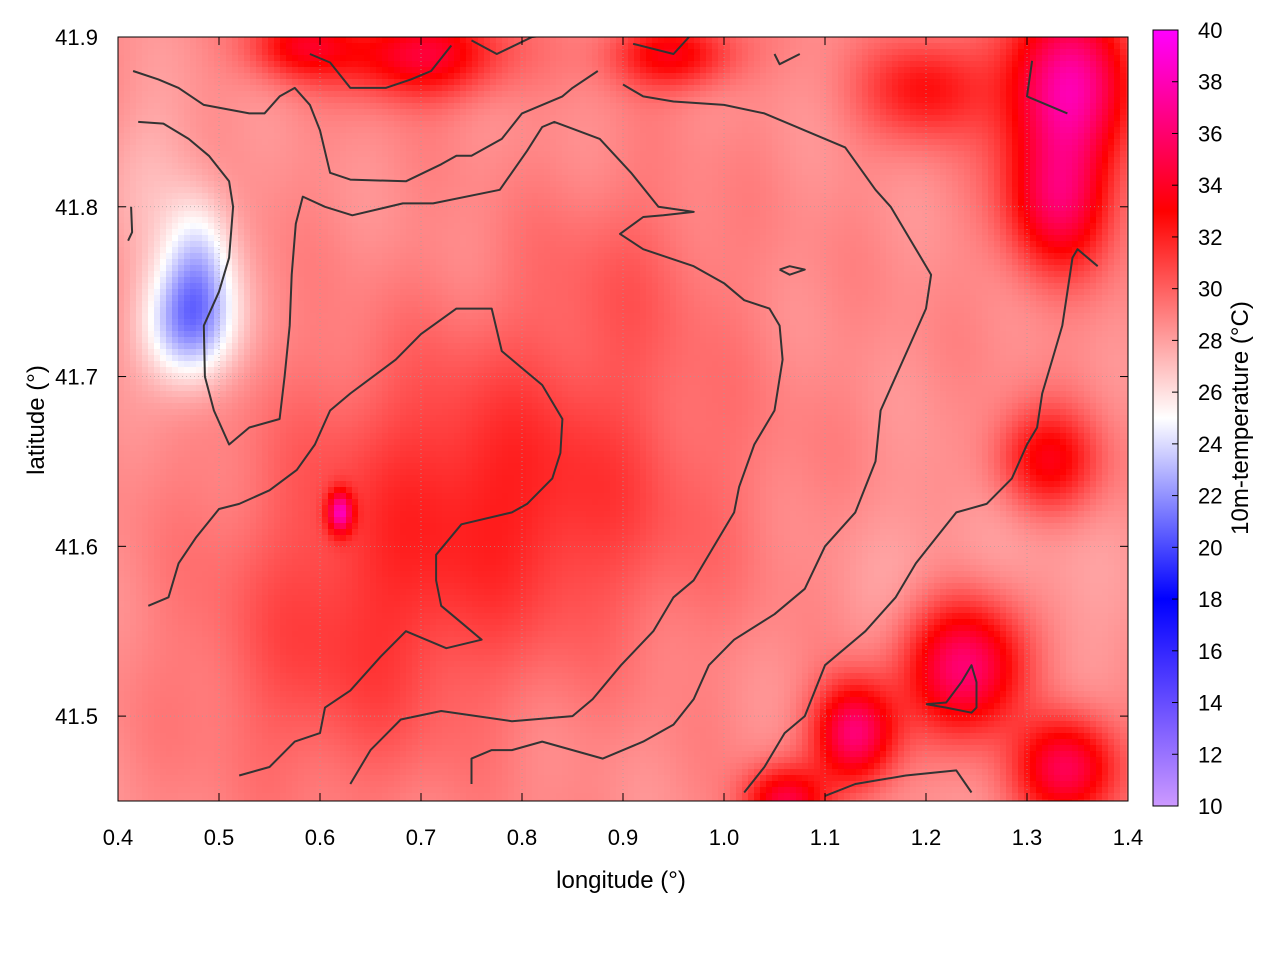 This screenshot has height=960, width=1280. What do you see at coordinates (724, 837) in the screenshot?
I see `x-tick-label: 1.0` at bounding box center [724, 837].